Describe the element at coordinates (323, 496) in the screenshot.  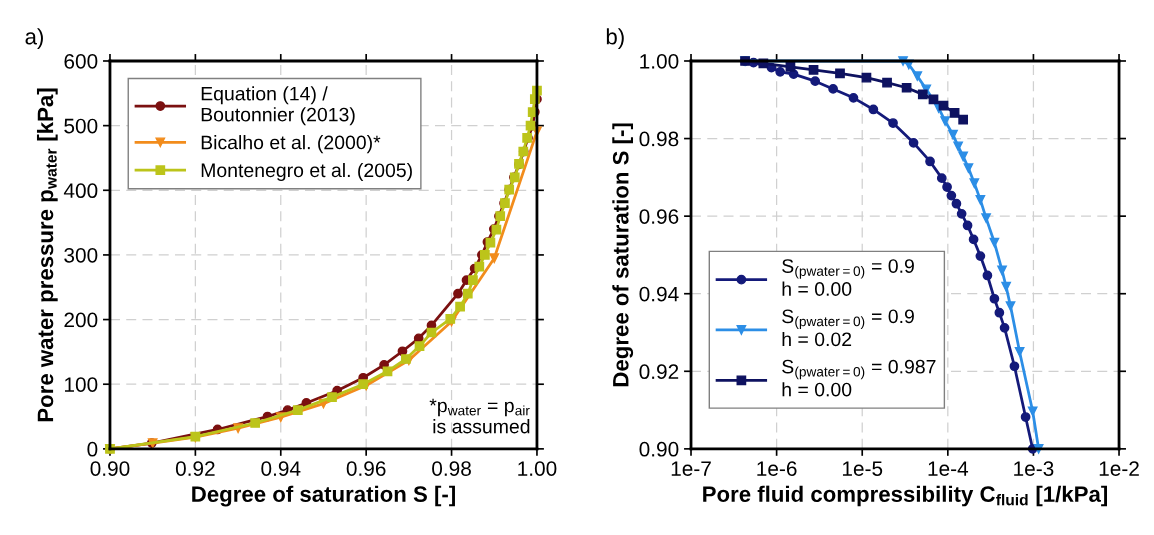
I see `x-axis-title: Degree of saturation S [-]` at that location.